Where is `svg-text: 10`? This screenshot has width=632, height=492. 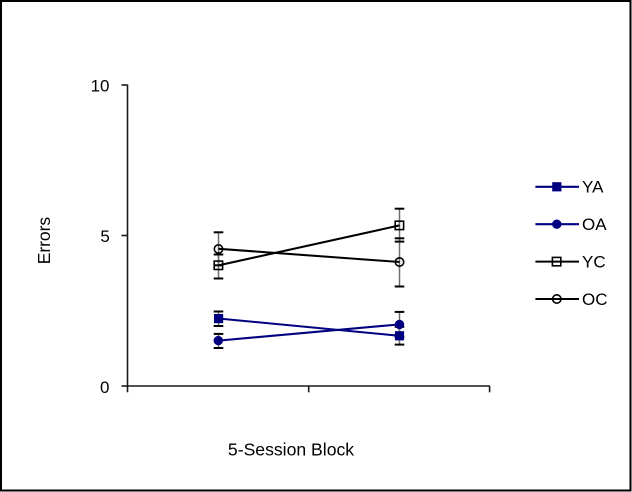
svg-text: 10 is located at coordinates (100, 85).